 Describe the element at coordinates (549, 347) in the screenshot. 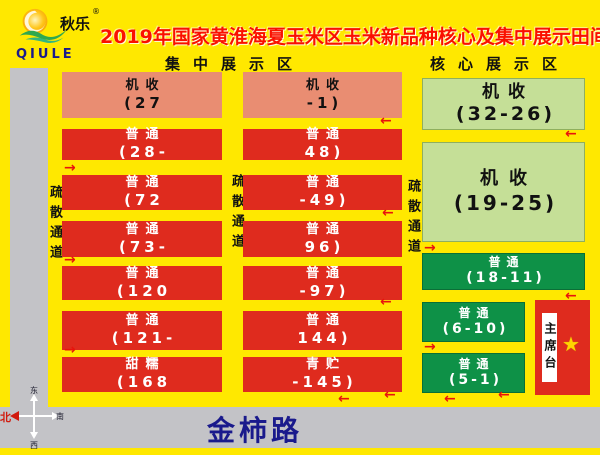

I see `podium-label: 主席台` at that location.